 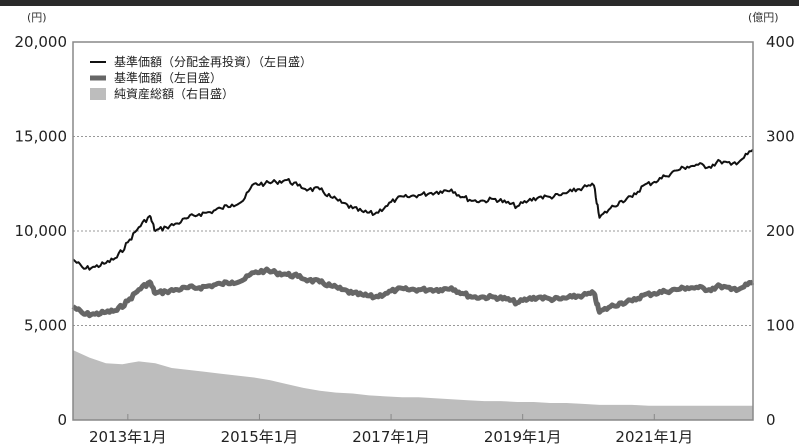 I want to click on top-band, so click(x=399, y=3).